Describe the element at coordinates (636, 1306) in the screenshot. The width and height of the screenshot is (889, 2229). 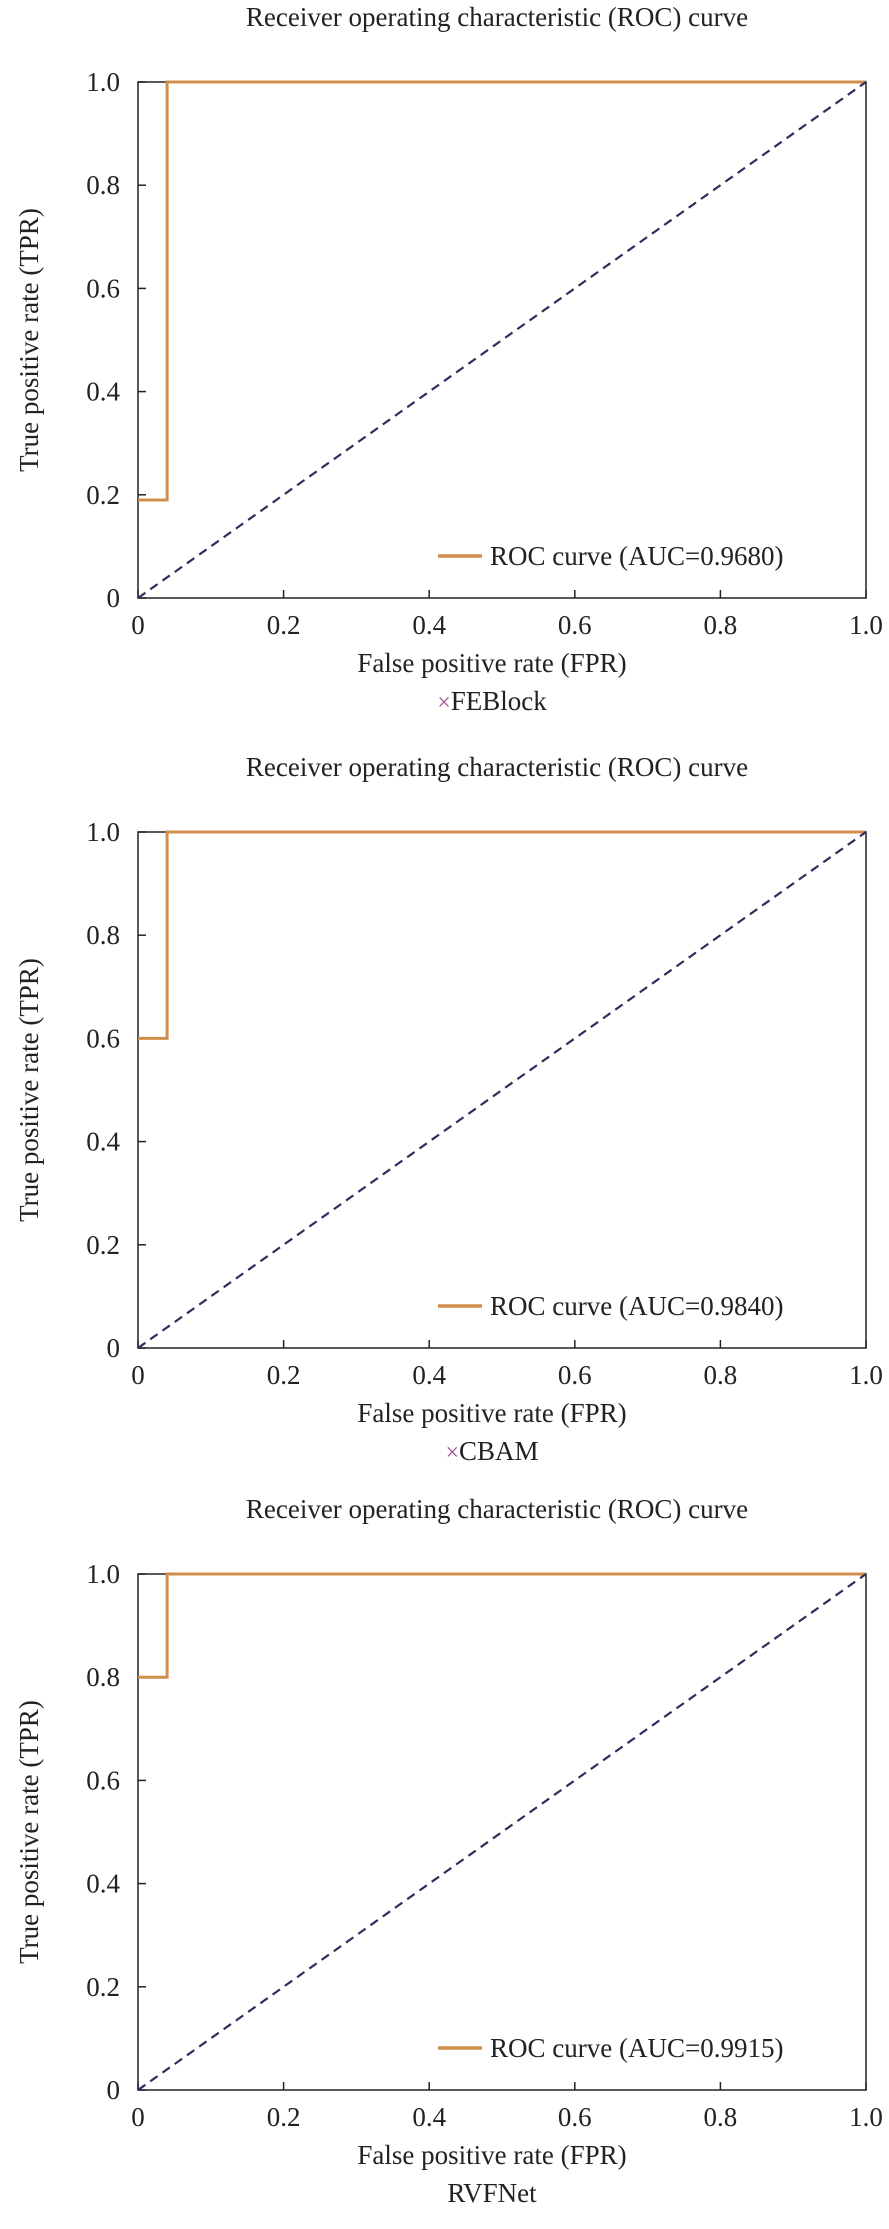
I see `legend-label: ROC curve (AUC=0.9840)` at that location.